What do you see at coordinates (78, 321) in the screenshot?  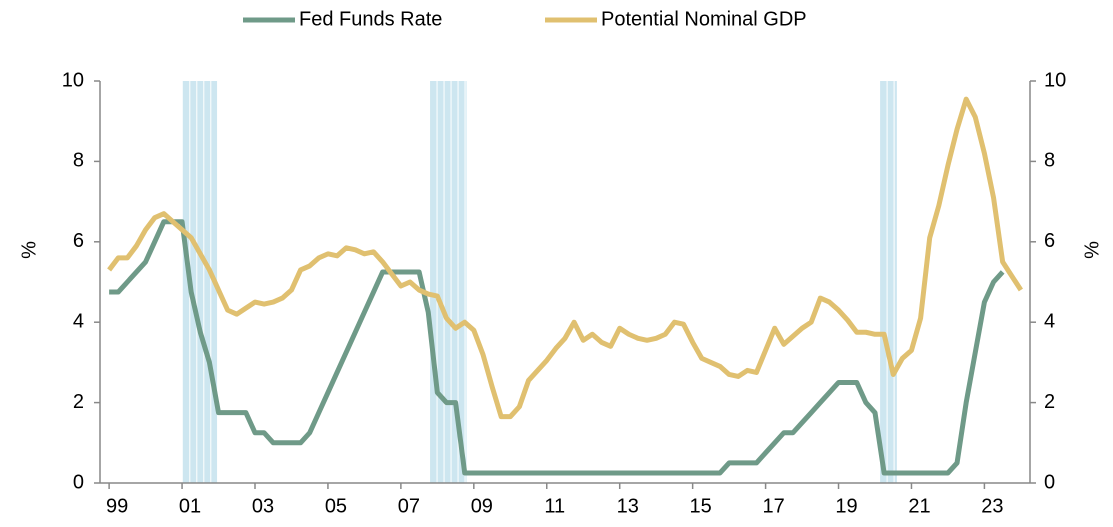 I see `y-tick-label: 4` at bounding box center [78, 321].